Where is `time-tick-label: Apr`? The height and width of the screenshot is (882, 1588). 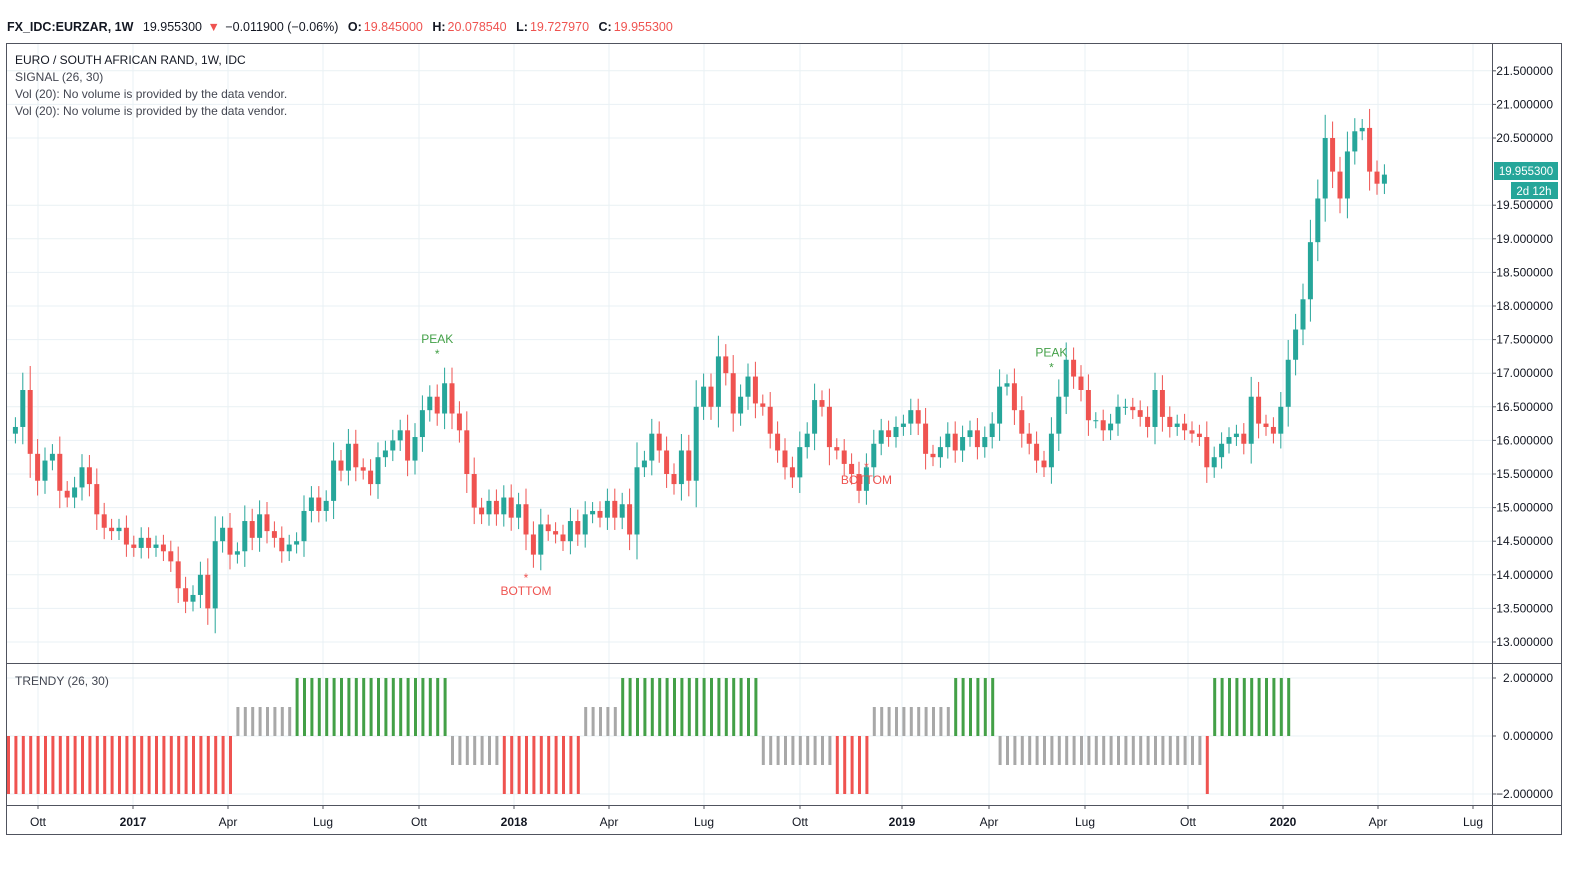
time-tick-label: Apr is located at coordinates (609, 822).